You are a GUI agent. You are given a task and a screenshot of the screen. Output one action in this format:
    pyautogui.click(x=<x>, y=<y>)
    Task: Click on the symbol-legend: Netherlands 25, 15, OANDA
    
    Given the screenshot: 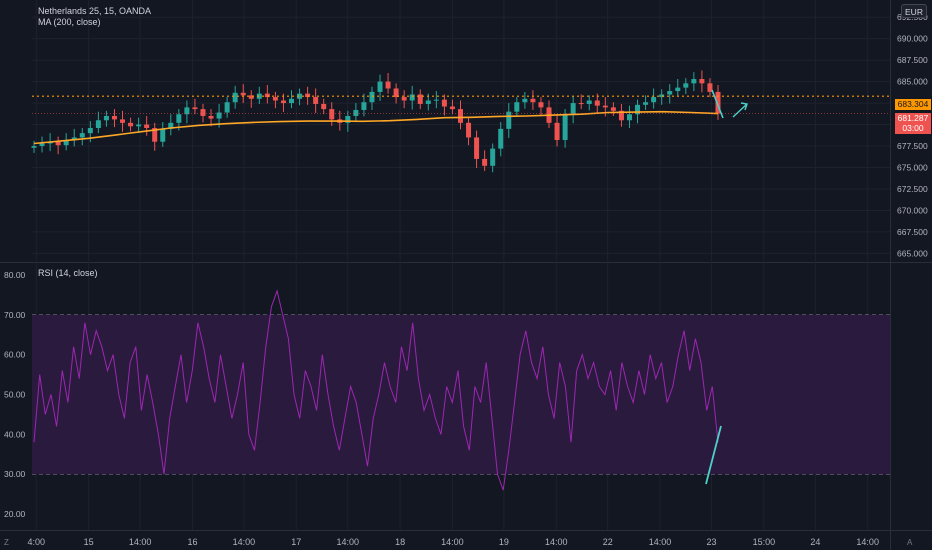 What is the action you would take?
    pyautogui.click(x=96, y=11)
    